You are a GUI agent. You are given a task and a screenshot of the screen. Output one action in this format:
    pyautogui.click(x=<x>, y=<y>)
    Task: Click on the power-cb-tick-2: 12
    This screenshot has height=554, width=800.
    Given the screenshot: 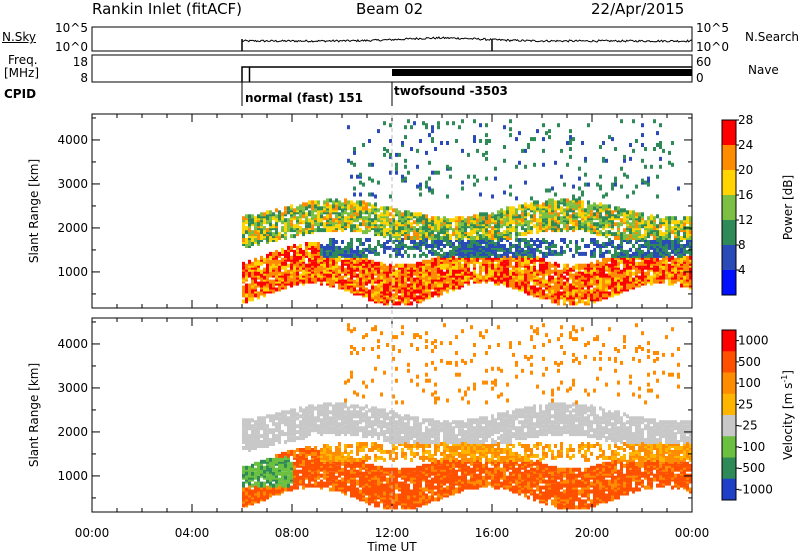 What is the action you would take?
    pyautogui.click(x=745, y=220)
    